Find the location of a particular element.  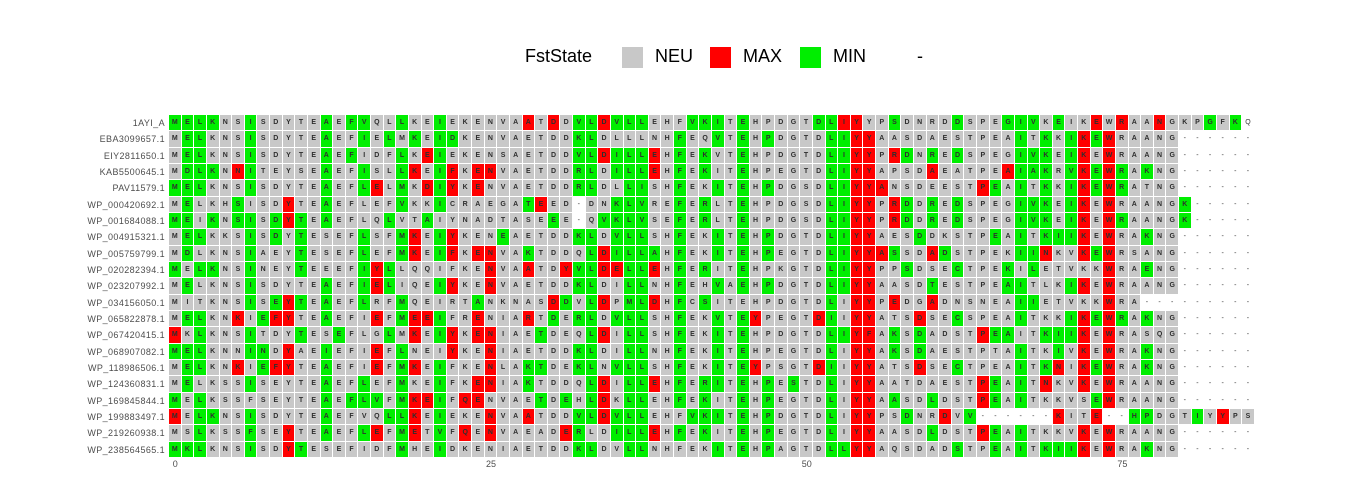

sequence-label: WP_020282394.1 is located at coordinates (126, 269).